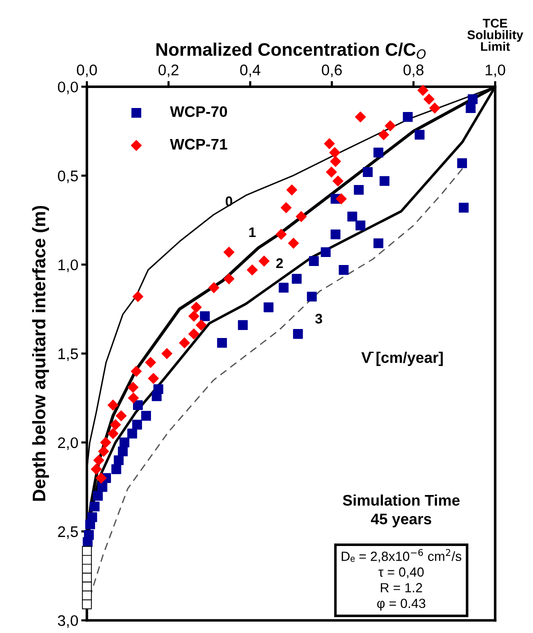  Describe the element at coordinates (413, 71) in the screenshot. I see `x-tick-label: 0,8` at that location.